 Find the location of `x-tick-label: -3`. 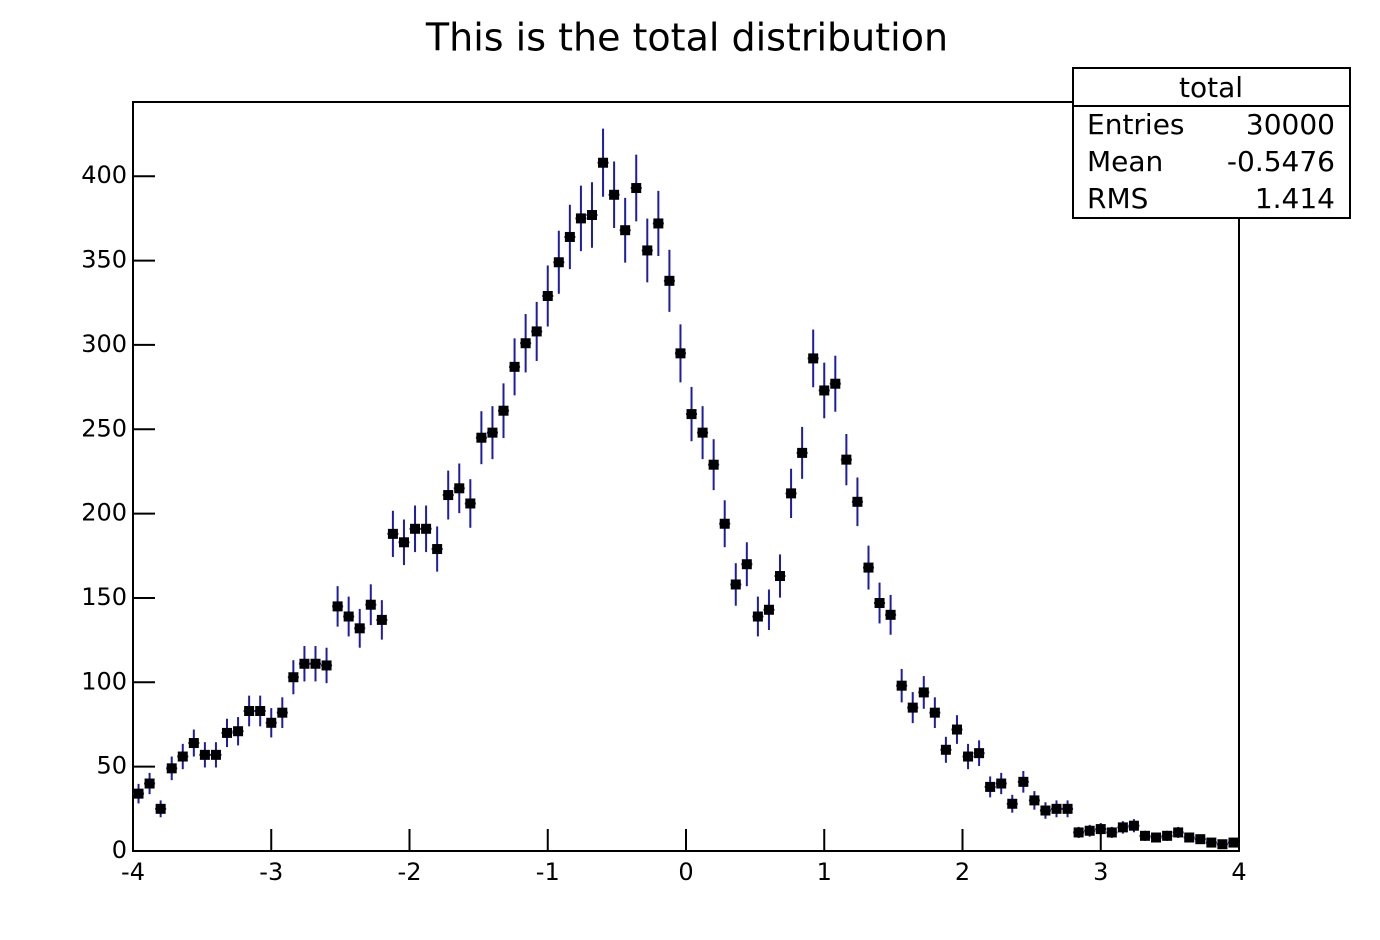

x-tick-label: -3 is located at coordinates (271, 872).